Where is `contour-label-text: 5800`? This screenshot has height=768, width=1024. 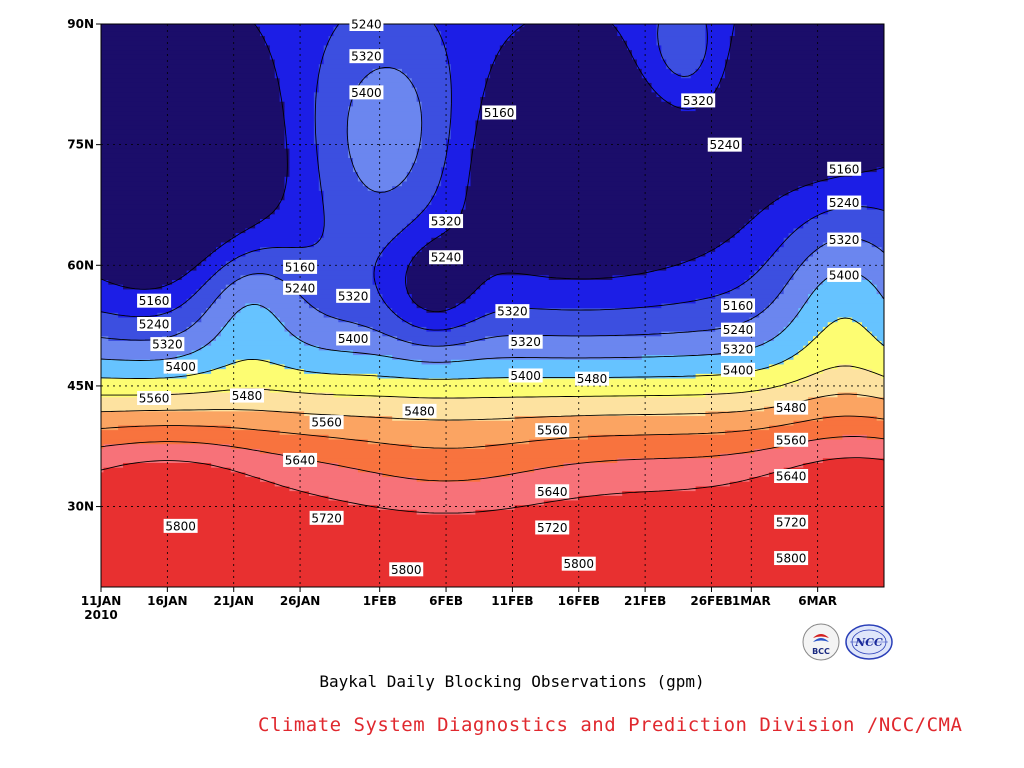 contour-label-text: 5800 is located at coordinates (791, 559).